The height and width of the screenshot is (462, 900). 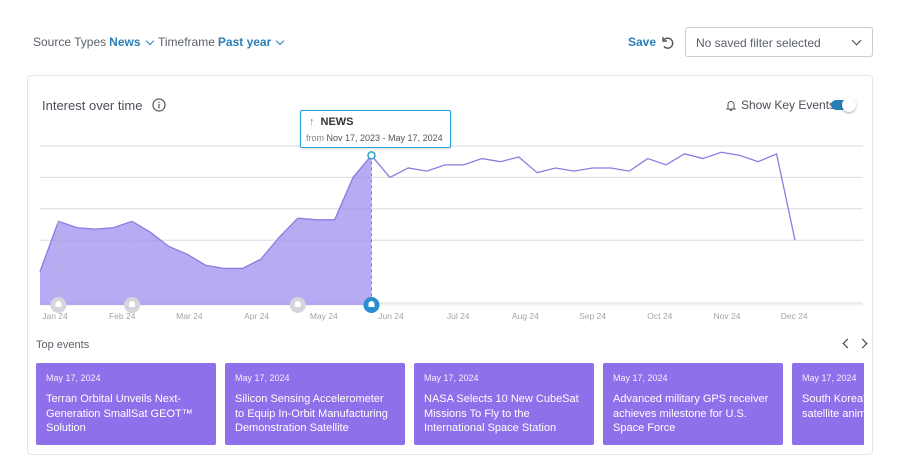 I want to click on key-events-label: Show Key Events, so click(x=788, y=105).